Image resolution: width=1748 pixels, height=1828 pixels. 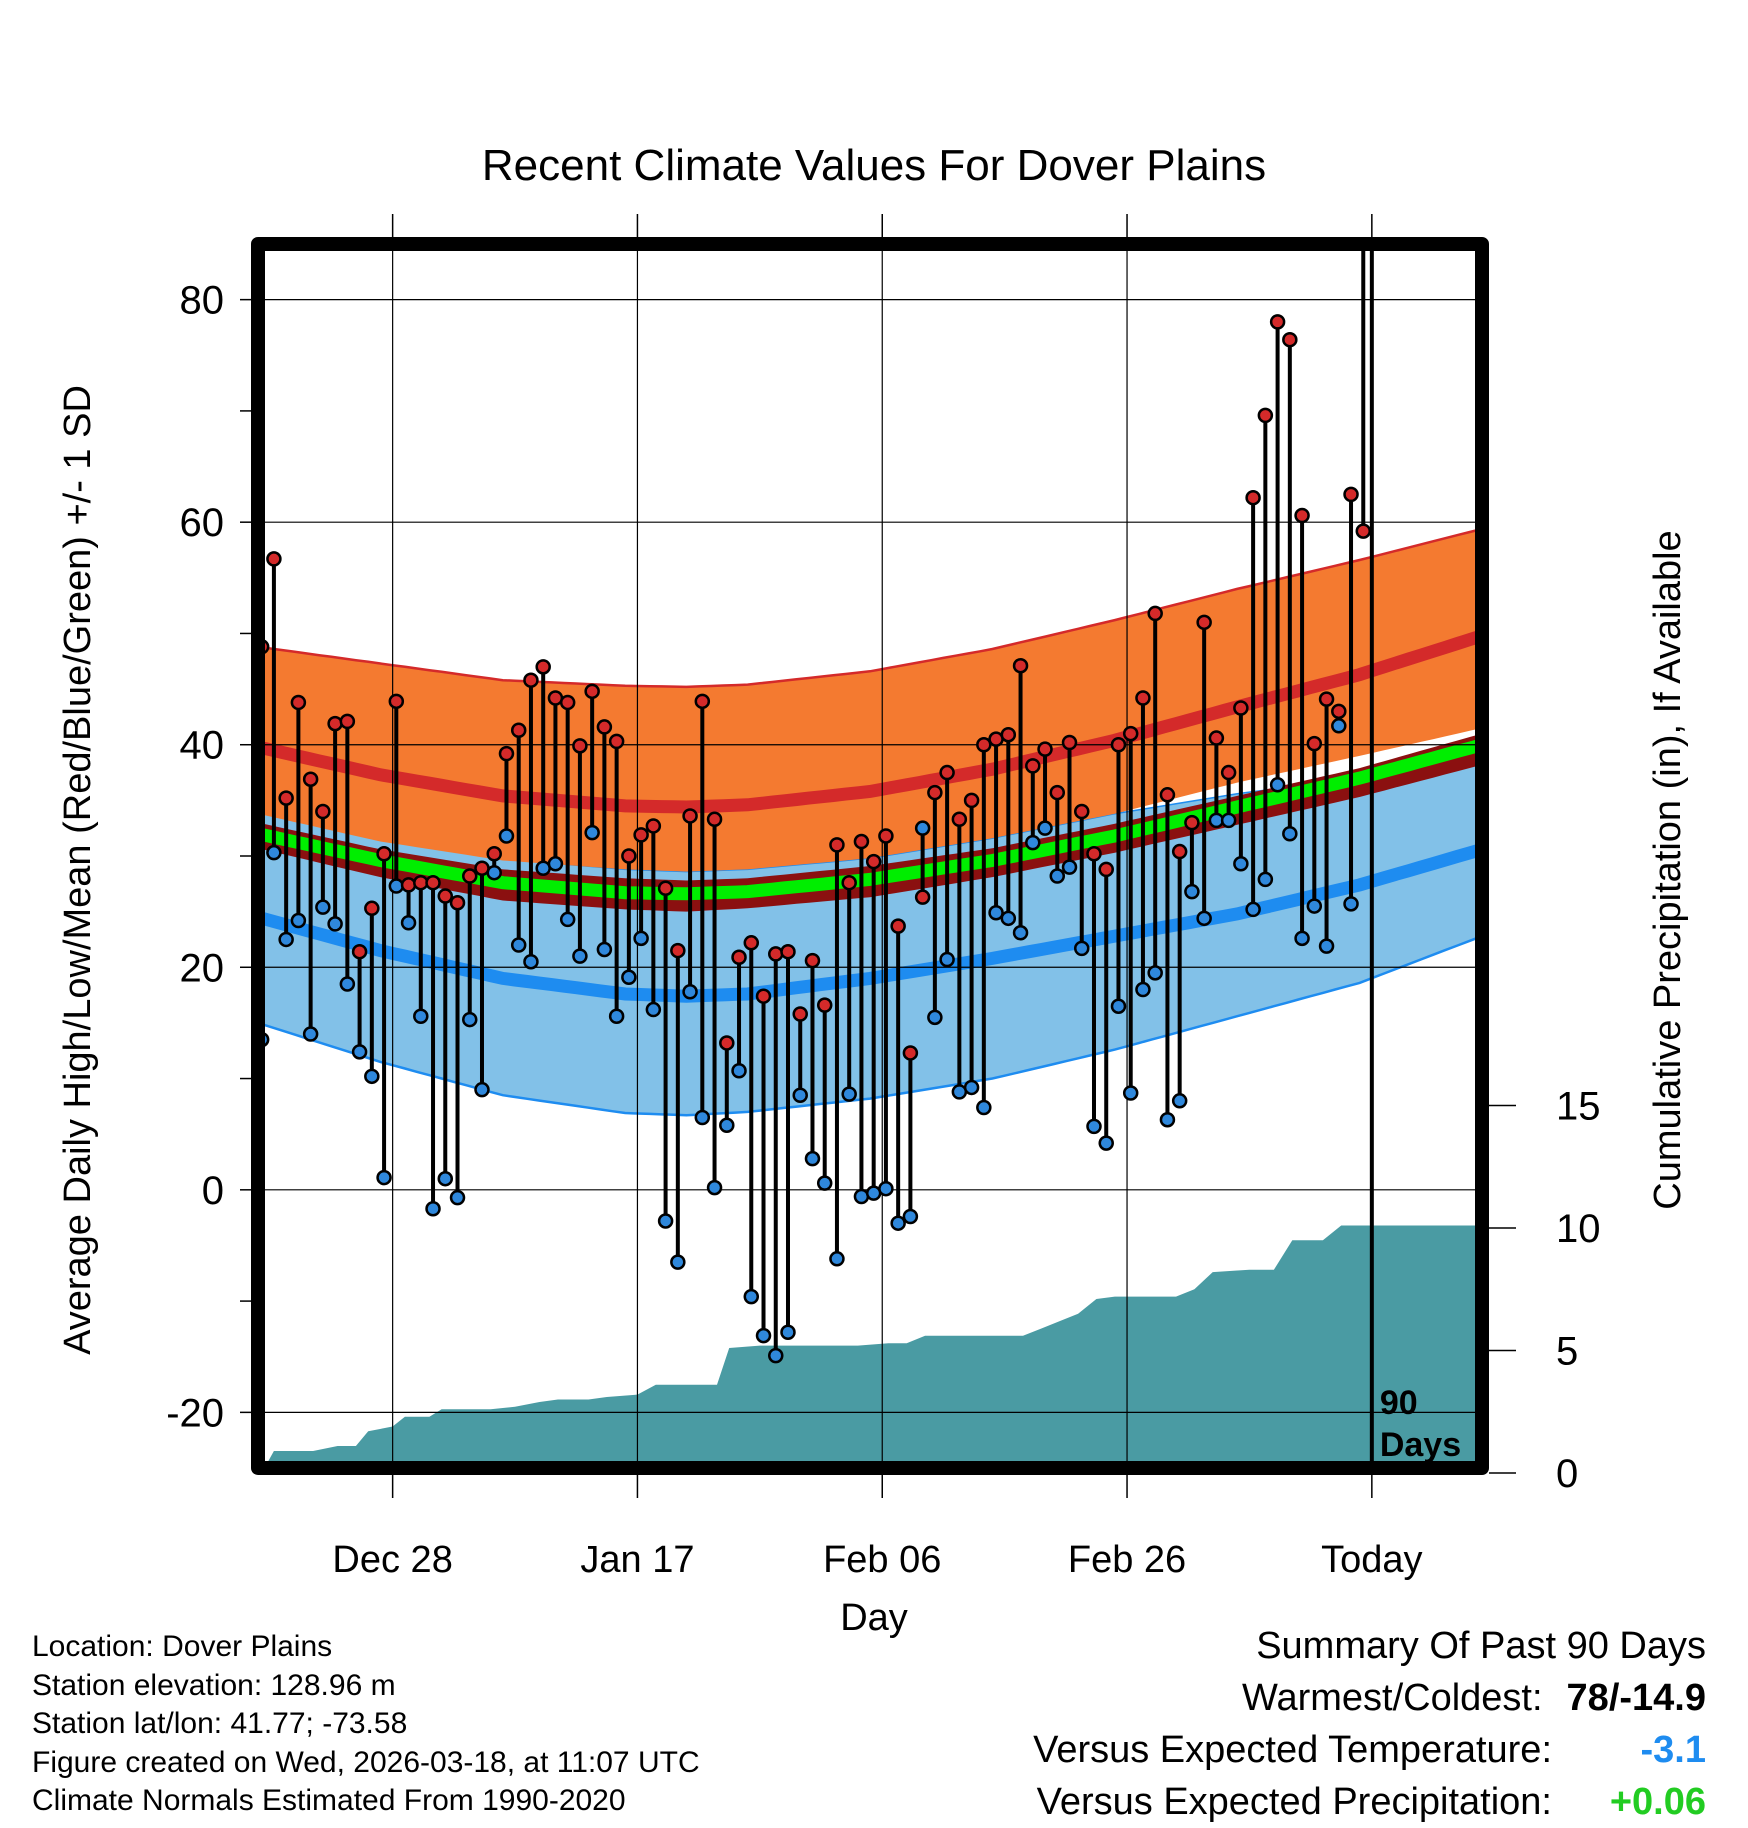 I want to click on chart-title: Recent Climate Values For Dover Plains, so click(x=874, y=165).